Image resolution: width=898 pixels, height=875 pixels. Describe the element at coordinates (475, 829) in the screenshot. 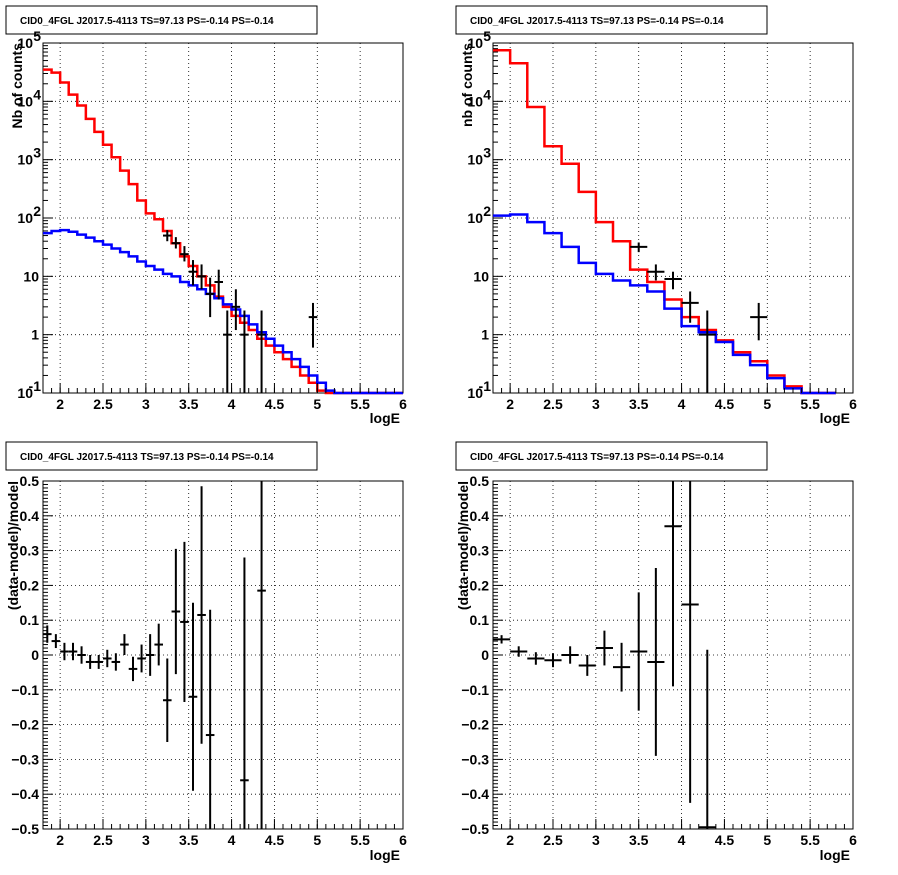

I see `y-tick-label: −0.5` at that location.